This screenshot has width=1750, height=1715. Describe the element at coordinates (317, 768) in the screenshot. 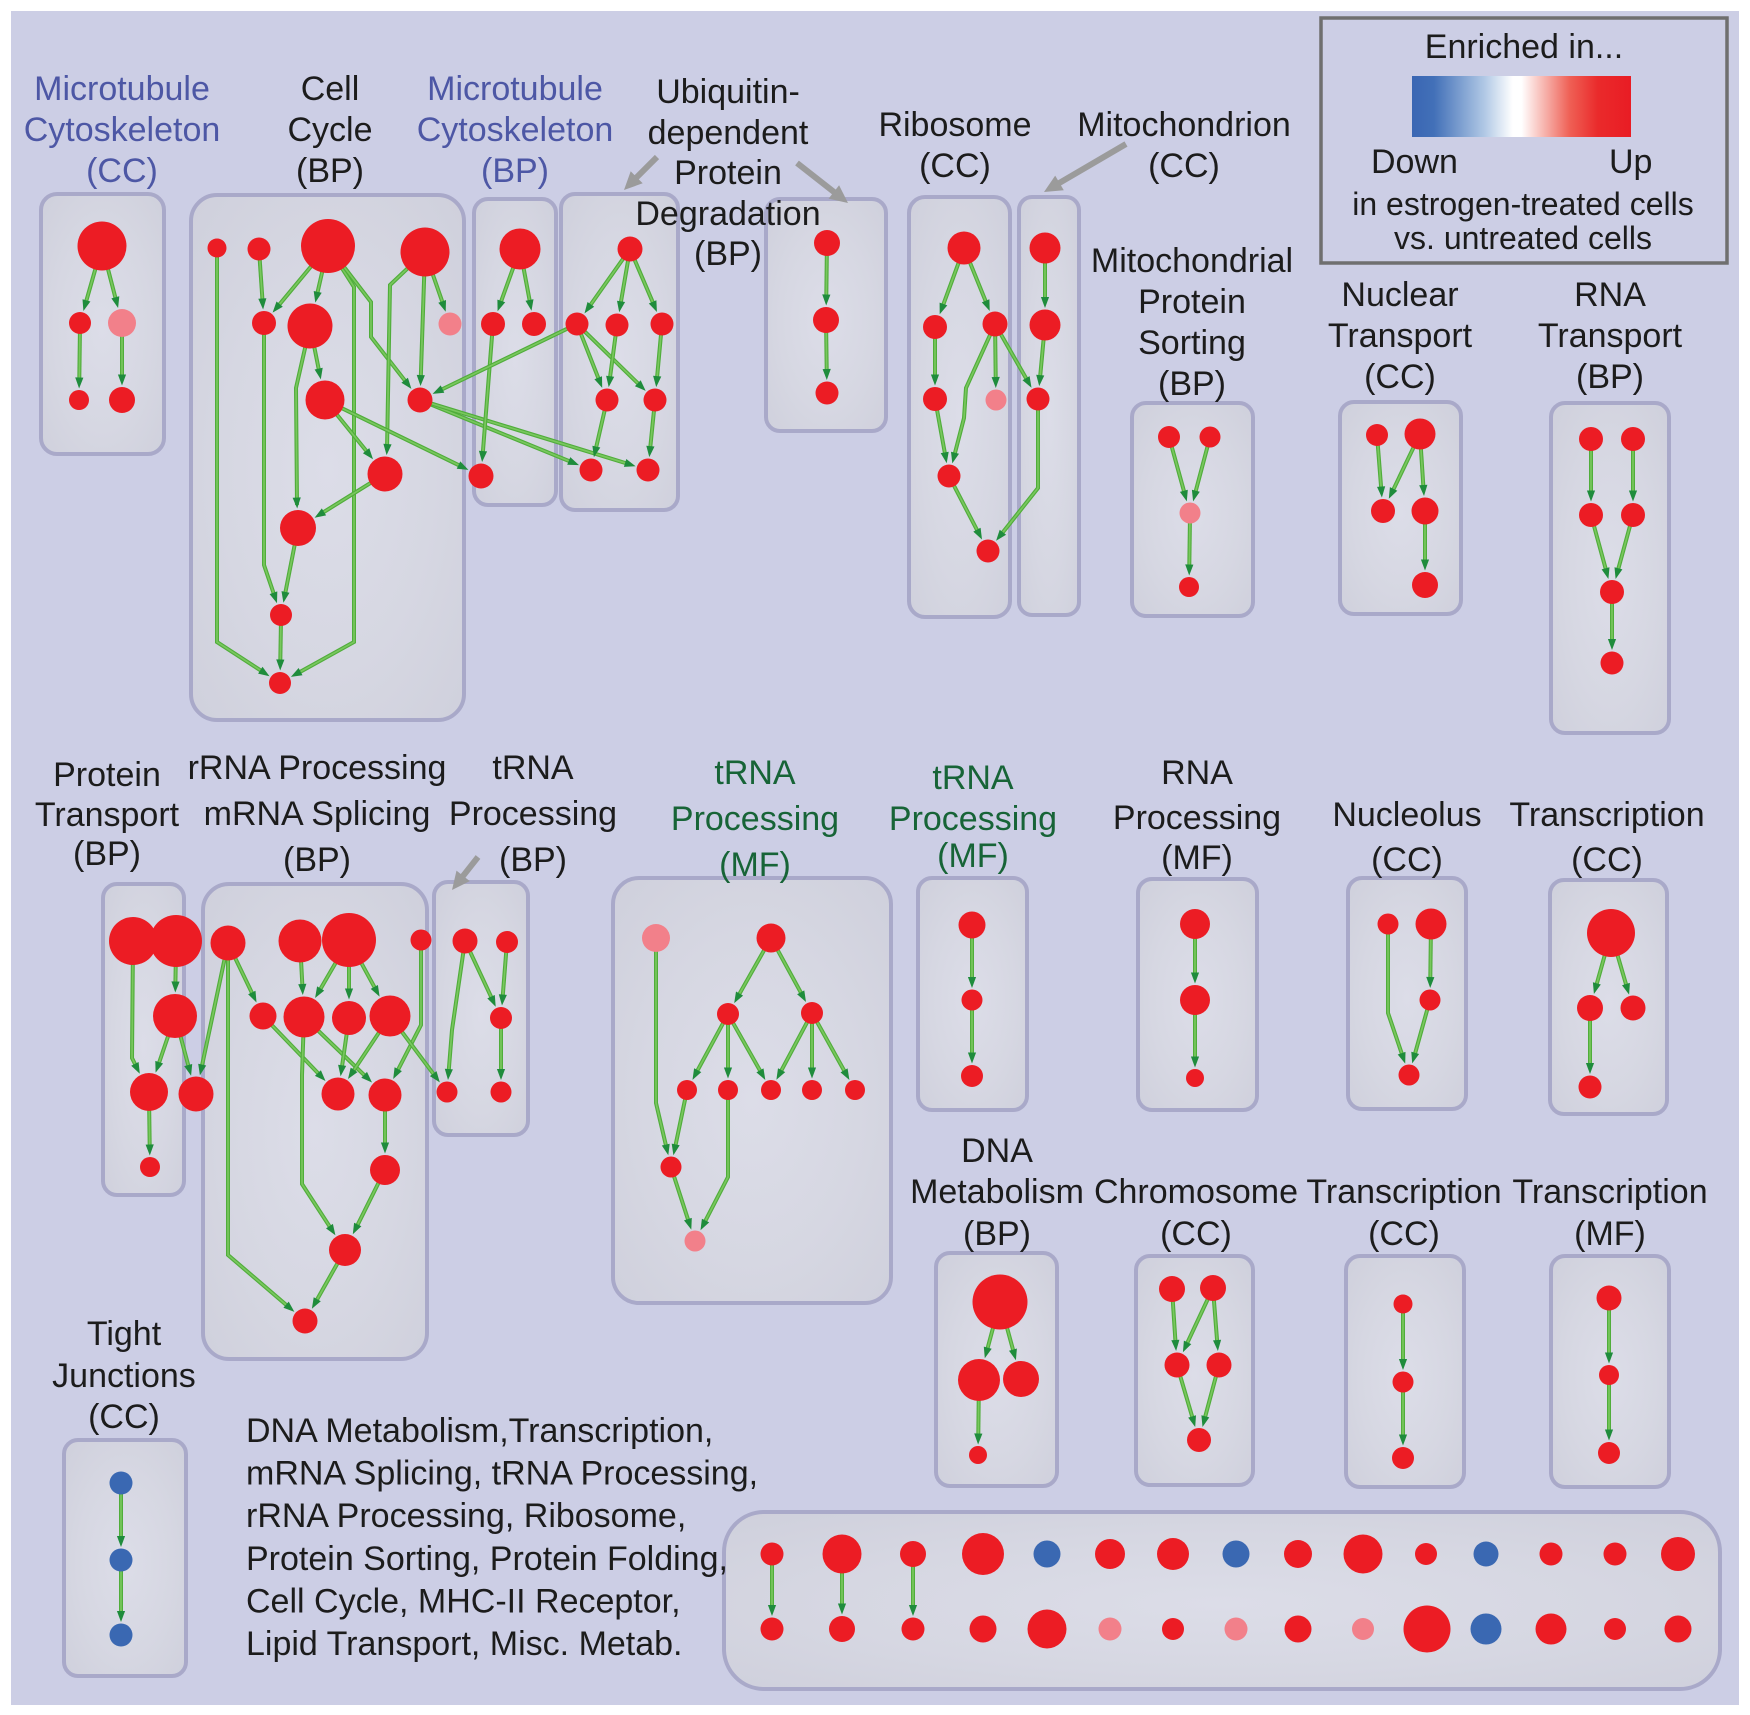

I see `svg-text: rRNA Processing` at that location.